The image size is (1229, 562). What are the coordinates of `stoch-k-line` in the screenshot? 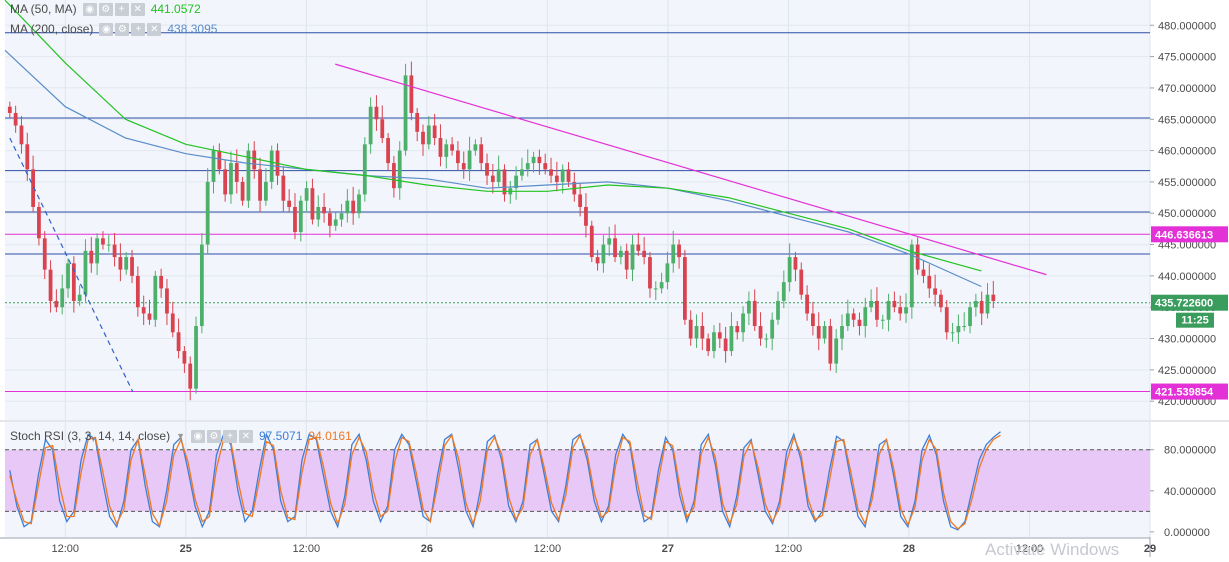 It's located at (505, 481).